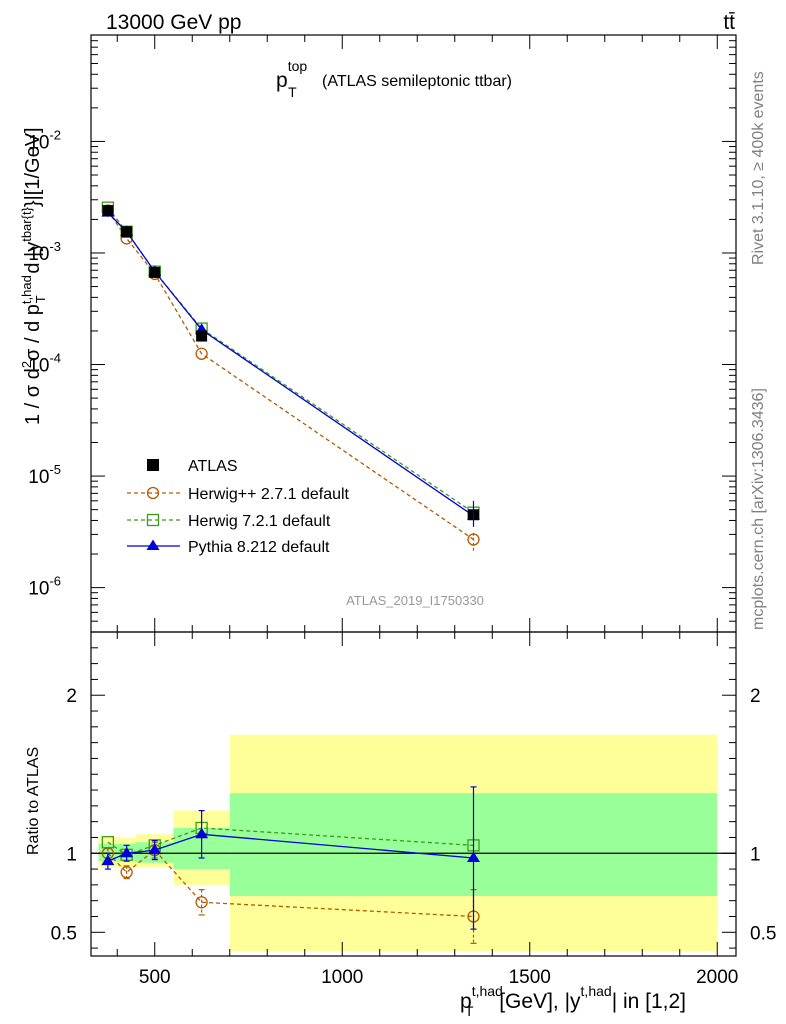 This screenshot has width=786, height=1024. Describe the element at coordinates (108, 842) in the screenshot. I see `ratio-point-herwig7` at that location.